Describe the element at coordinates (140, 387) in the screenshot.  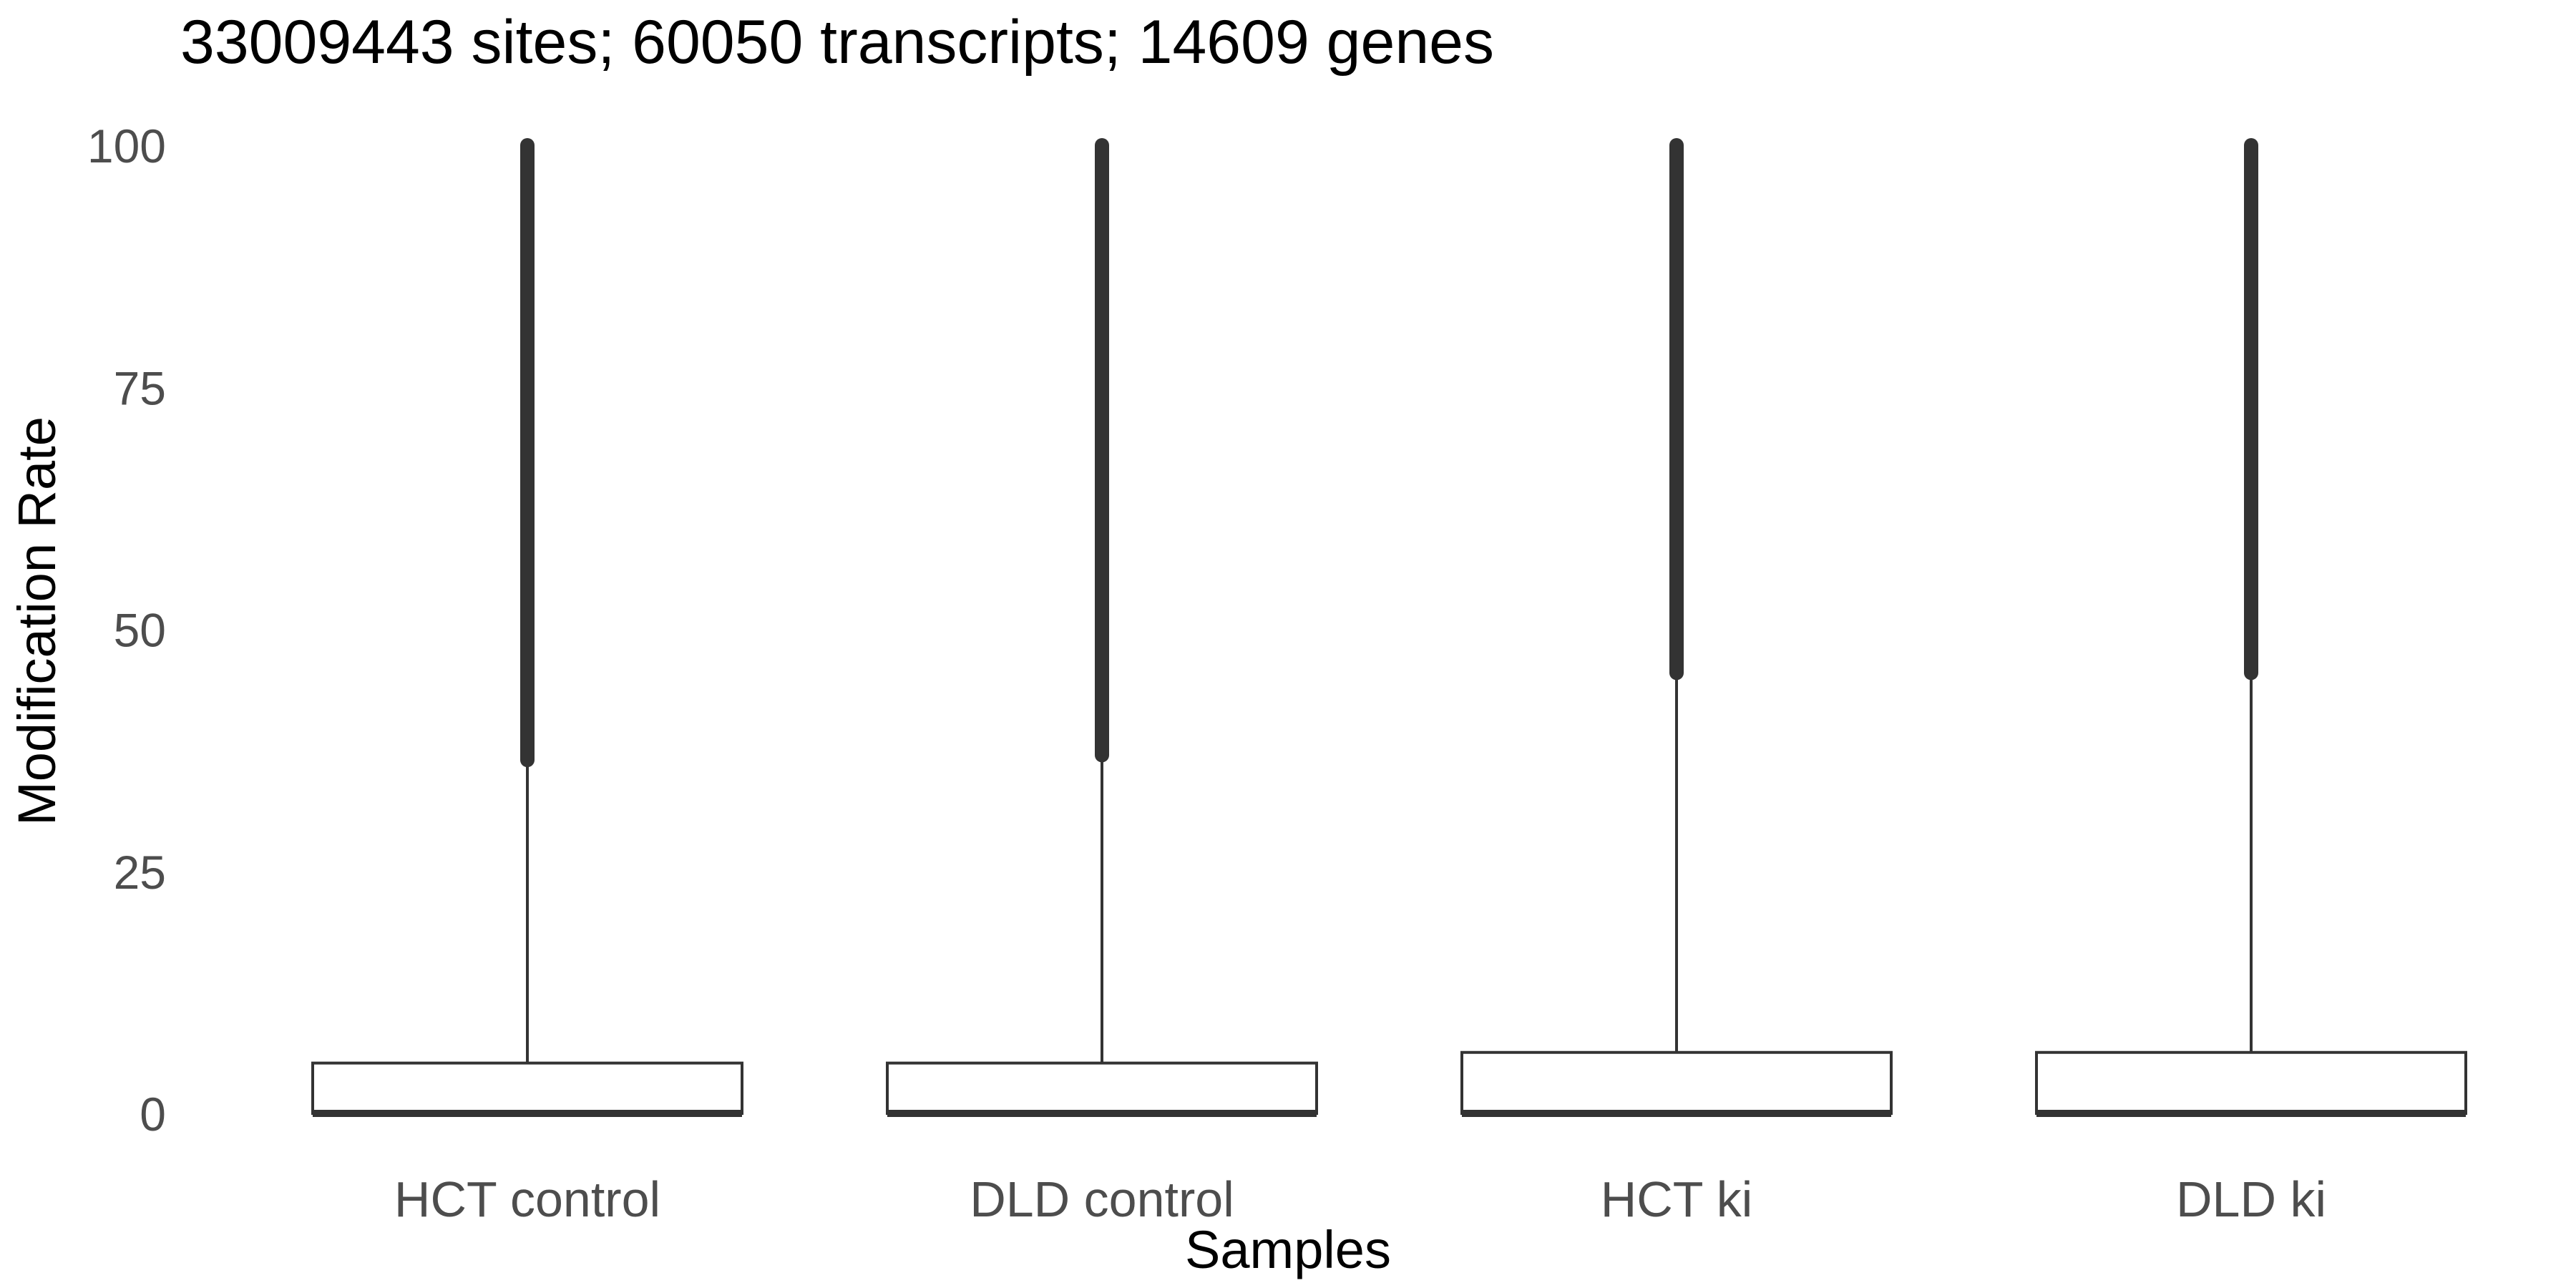
I see `y-tick-label: 75` at that location.